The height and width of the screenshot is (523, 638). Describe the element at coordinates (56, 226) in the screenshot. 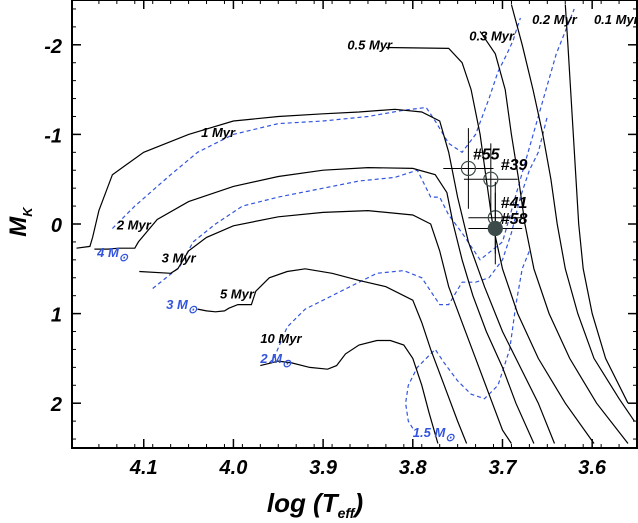

I see `y-tick-label: 0` at that location.